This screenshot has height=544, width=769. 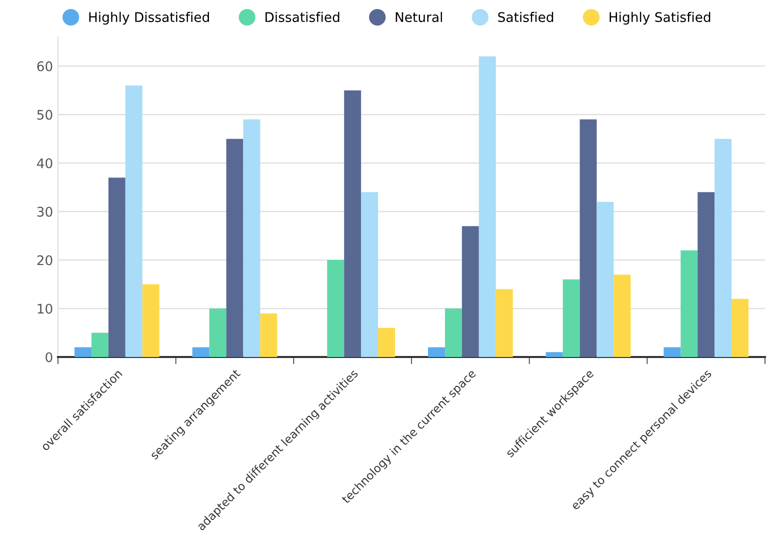 I want to click on legend-label: Highly Satisfied, so click(x=660, y=18).